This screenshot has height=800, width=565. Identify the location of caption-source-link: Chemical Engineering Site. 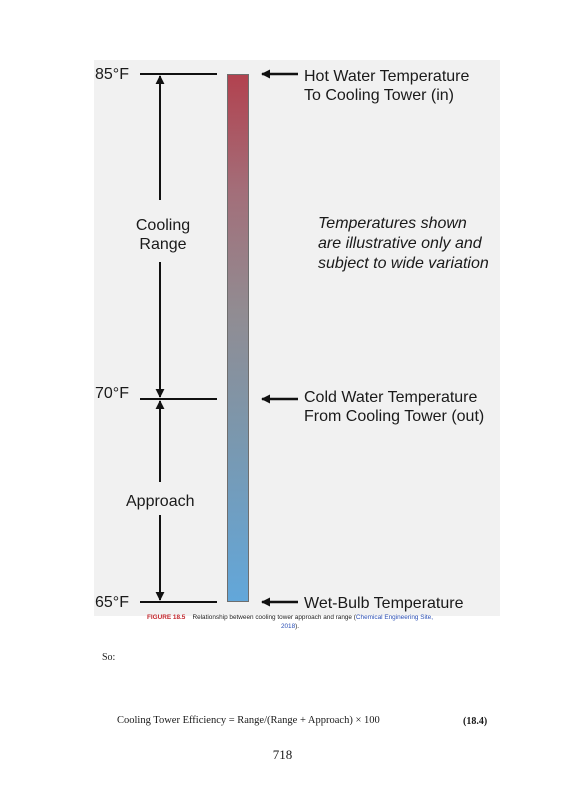
(393, 617).